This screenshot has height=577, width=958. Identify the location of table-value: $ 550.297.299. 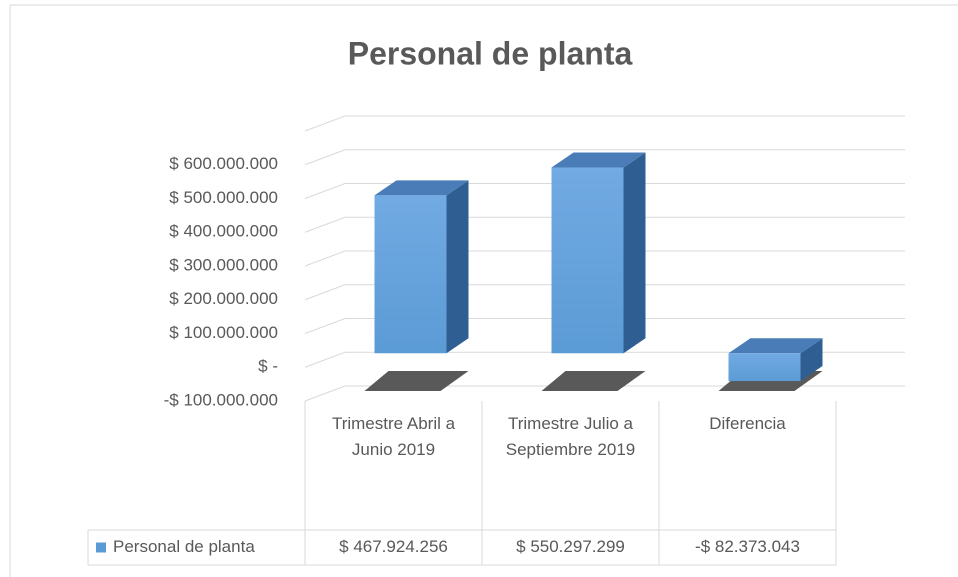
(570, 546).